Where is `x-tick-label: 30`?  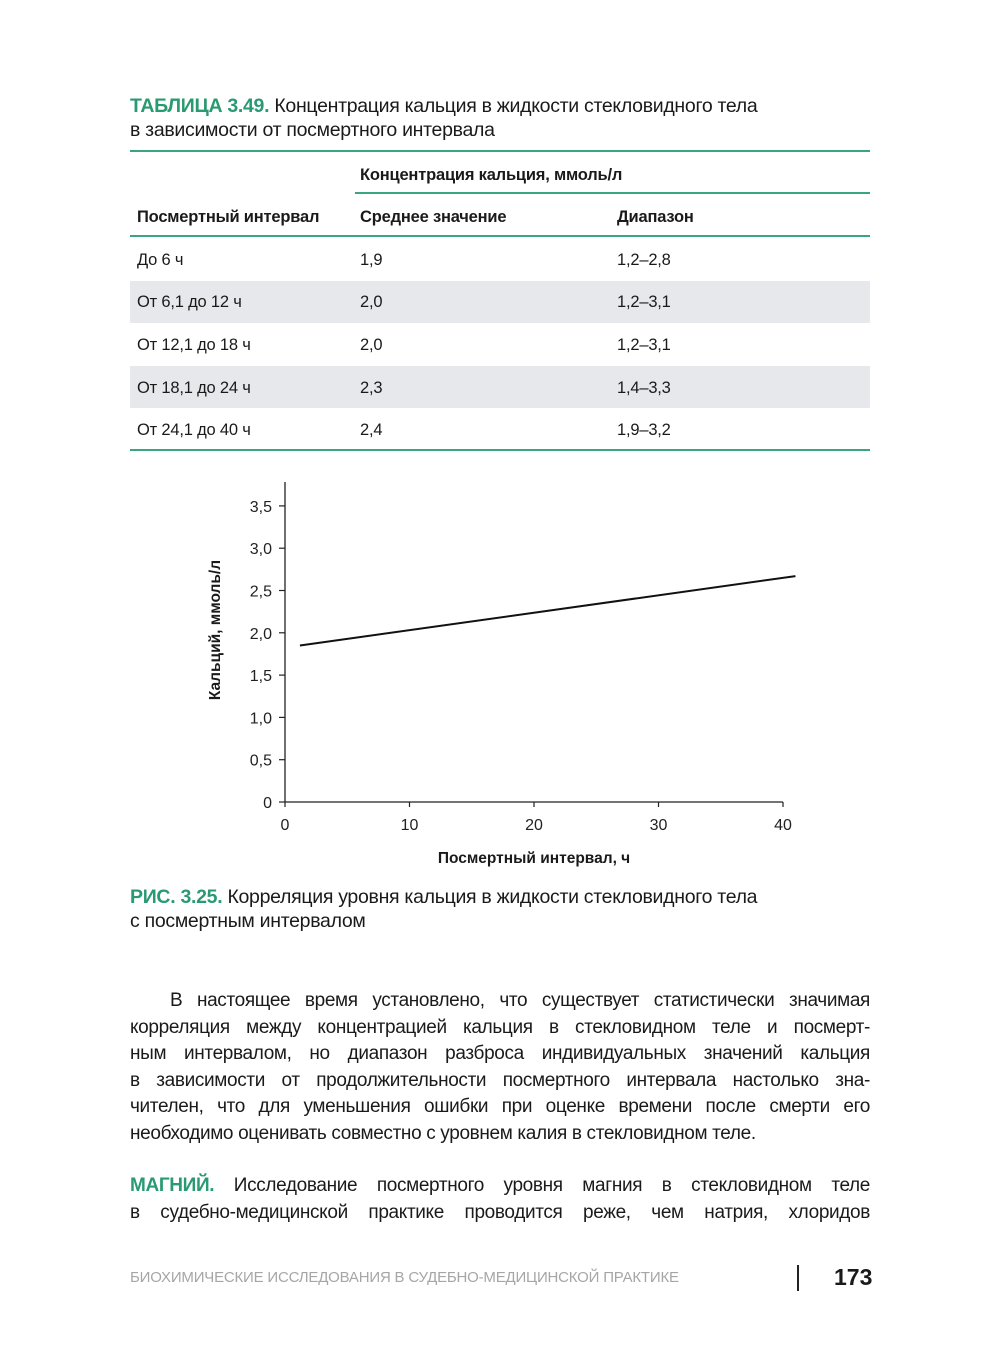
x-tick-label: 30 is located at coordinates (659, 825).